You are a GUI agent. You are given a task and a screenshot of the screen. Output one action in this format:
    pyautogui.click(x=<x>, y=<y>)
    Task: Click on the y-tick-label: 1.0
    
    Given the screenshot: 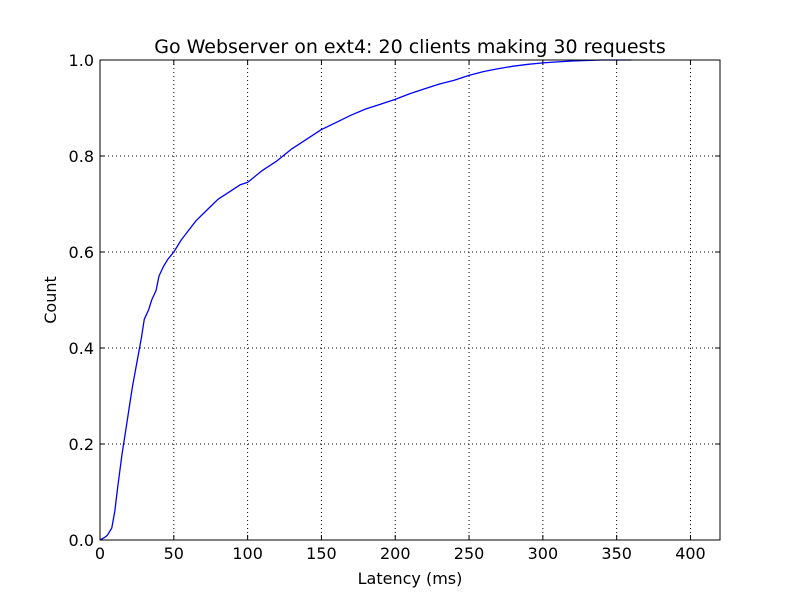 What is the action you would take?
    pyautogui.click(x=81, y=60)
    